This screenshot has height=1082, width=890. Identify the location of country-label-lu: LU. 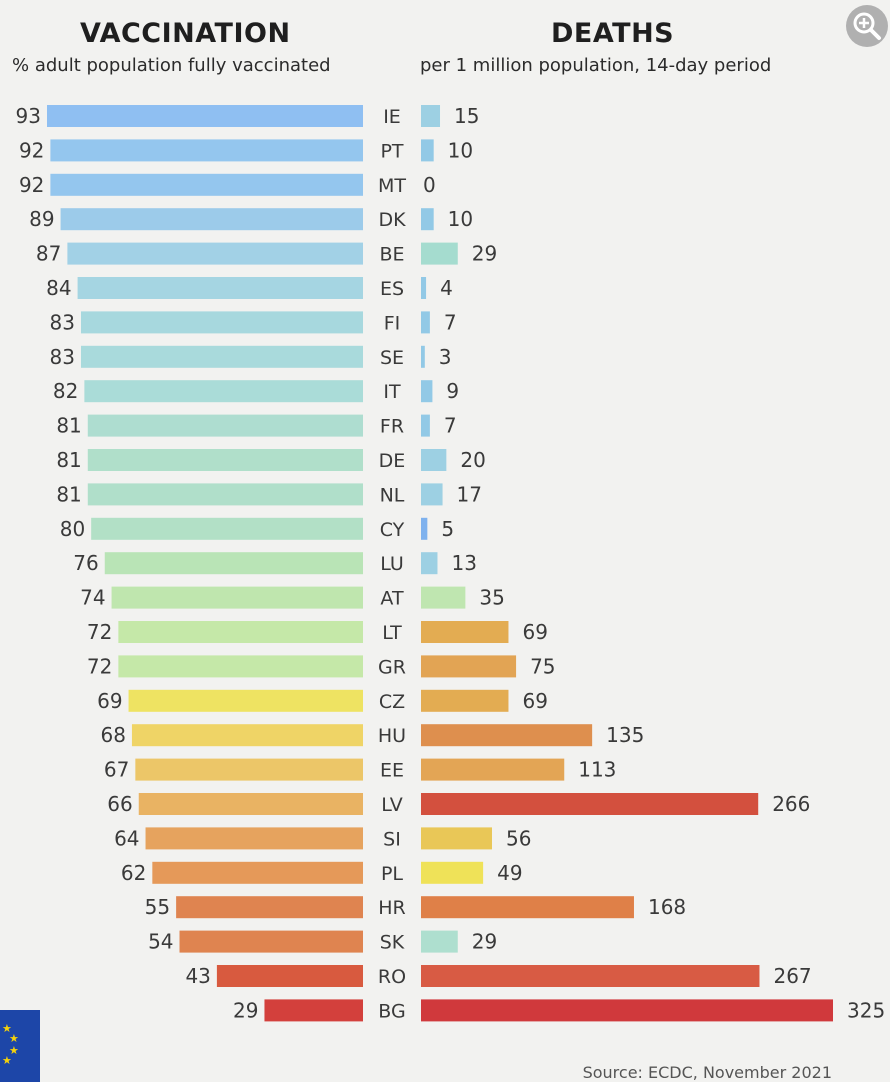
(392, 564).